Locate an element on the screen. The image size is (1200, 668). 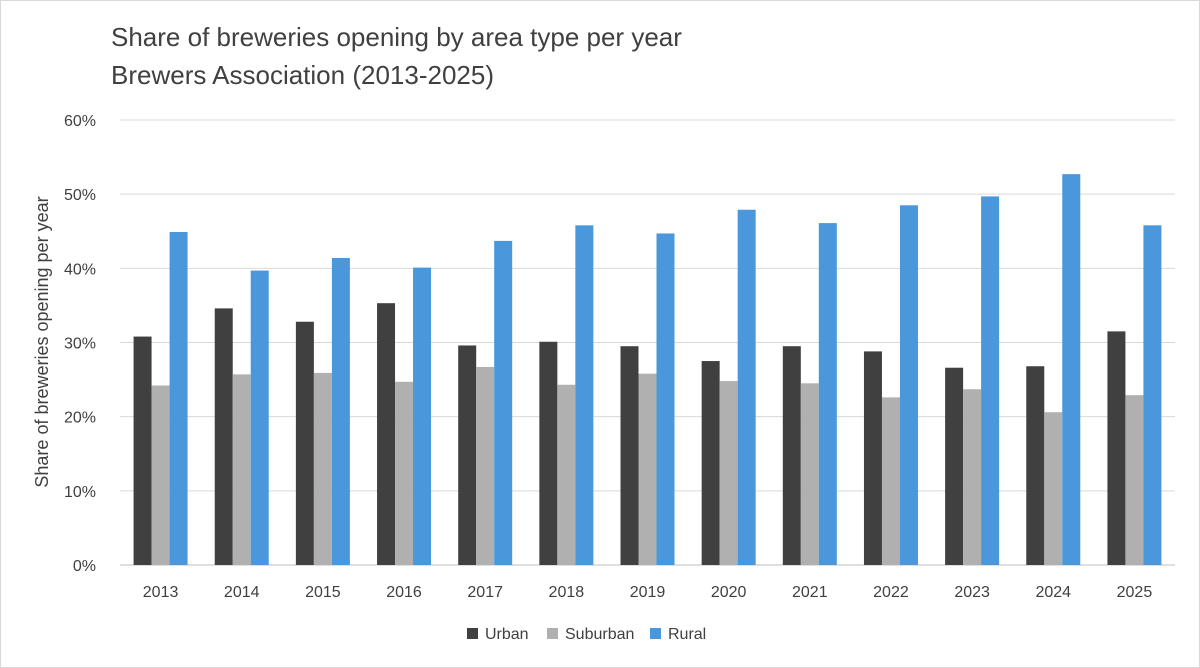
bar-rural-2018 is located at coordinates (584, 395).